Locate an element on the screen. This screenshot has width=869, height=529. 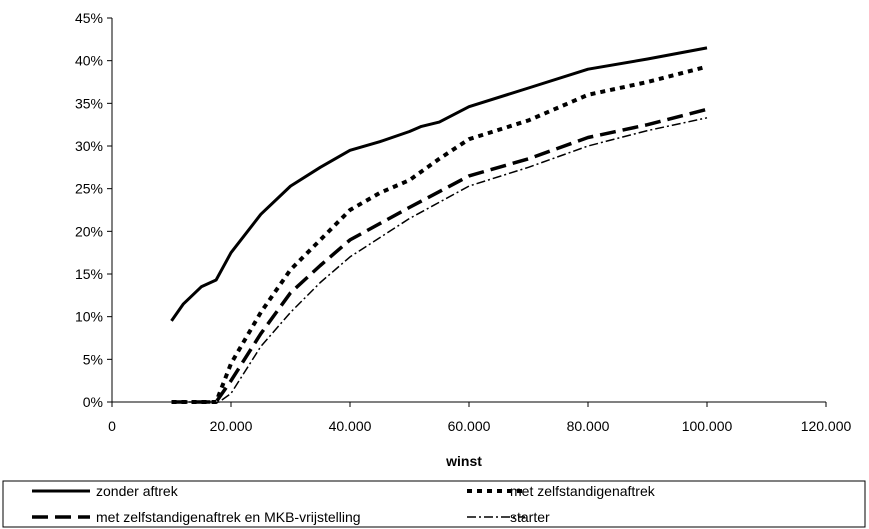
y-tick-label: 25% is located at coordinates (89, 189).